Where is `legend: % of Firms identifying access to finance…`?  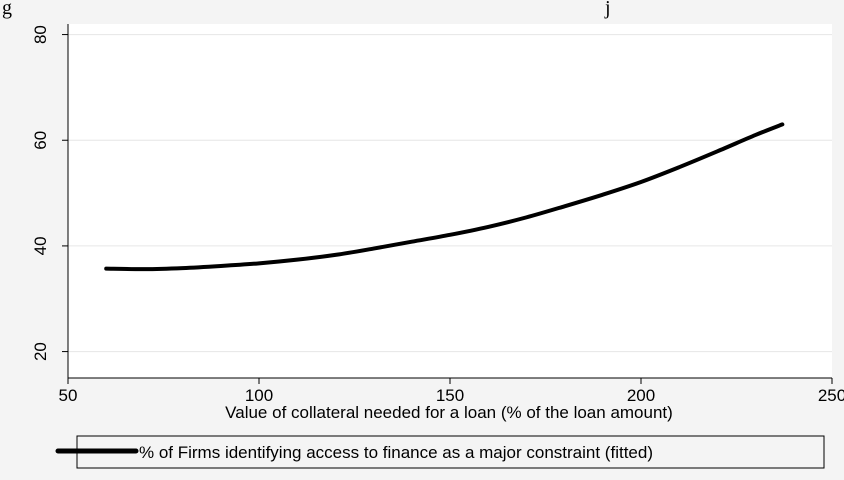 legend: % of Firms identifying access to finance… is located at coordinates (440, 452).